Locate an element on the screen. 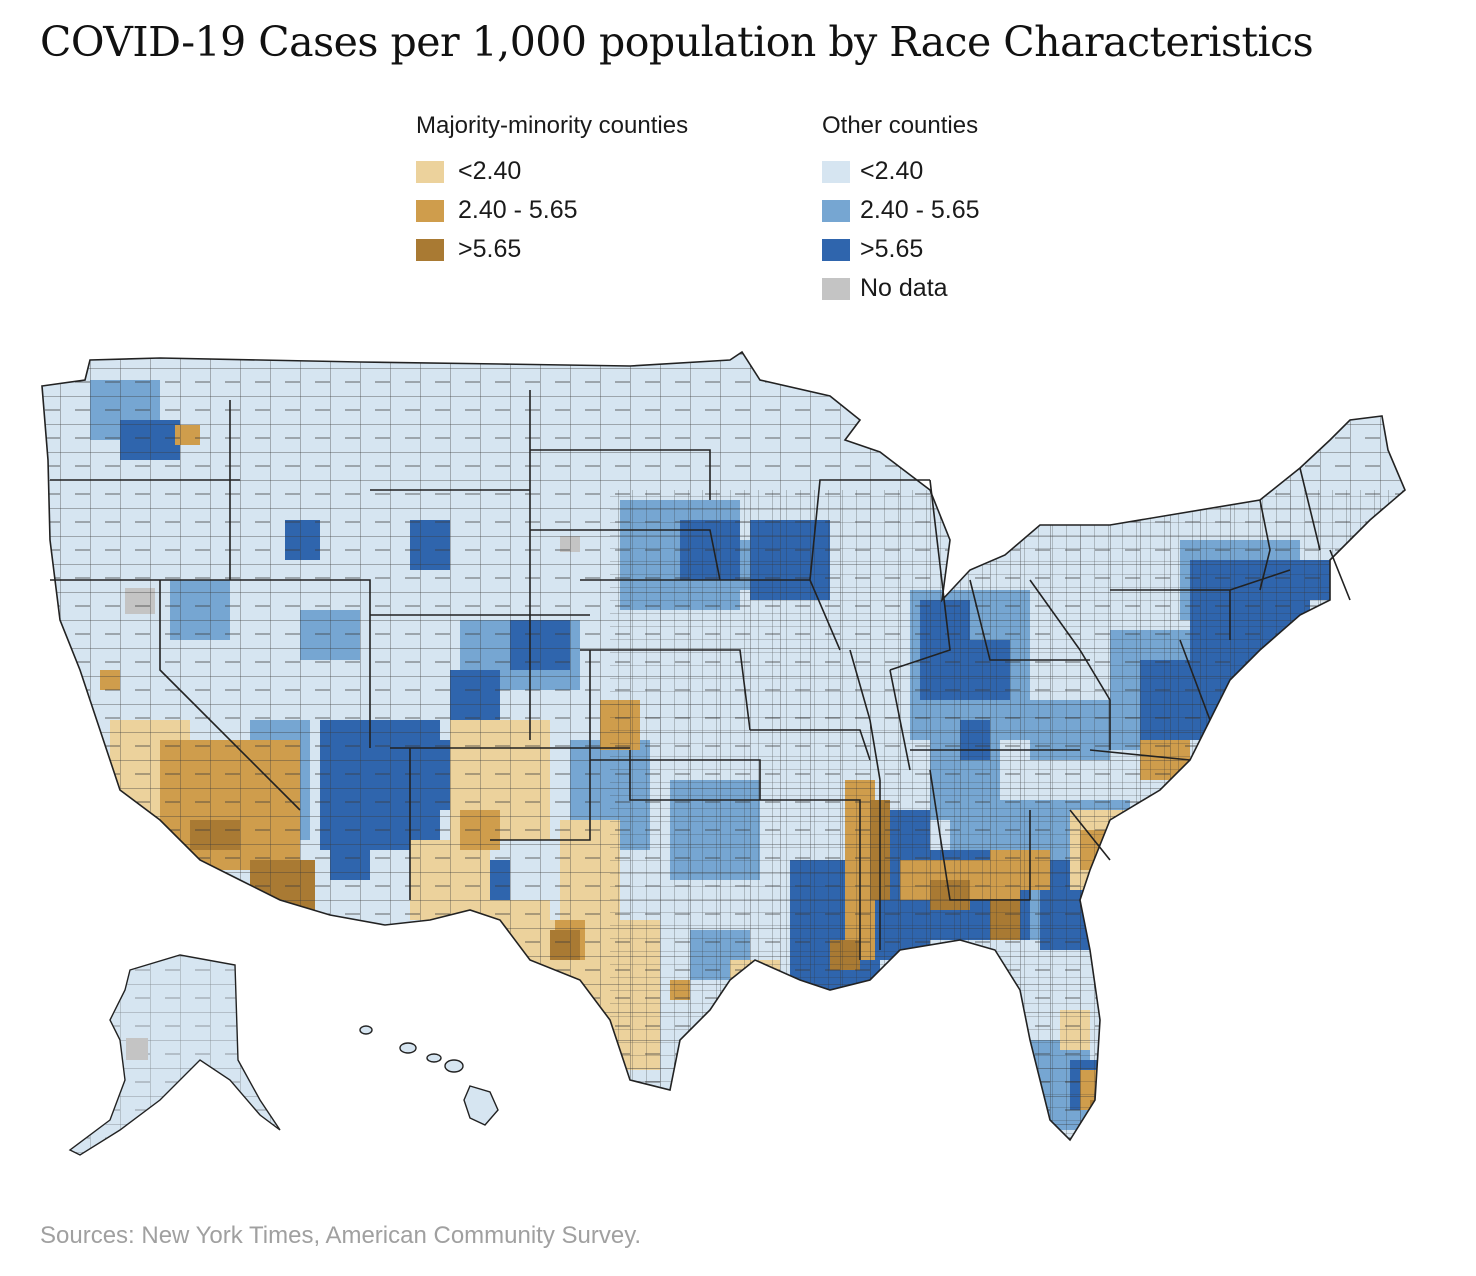 The width and height of the screenshot is (1476, 1276). alaska is located at coordinates (174, 1055).